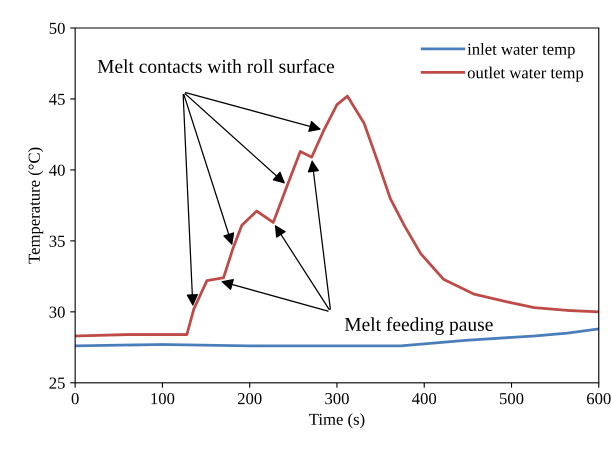 The height and width of the screenshot is (459, 611). I want to click on y-tick-label: 50, so click(57, 28).